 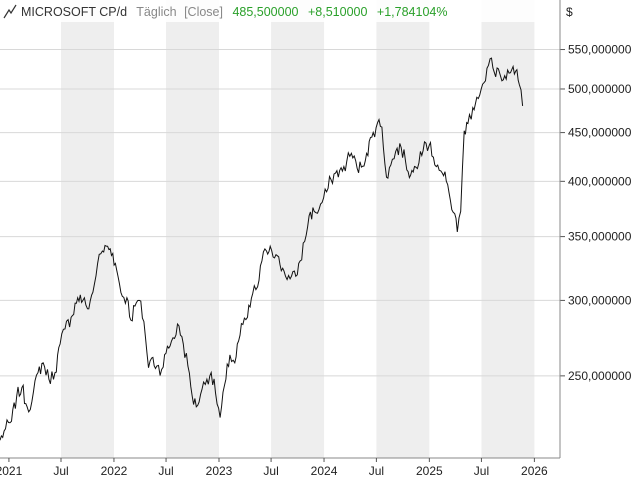 What do you see at coordinates (156, 12) in the screenshot?
I see `period-label: Täglich` at bounding box center [156, 12].